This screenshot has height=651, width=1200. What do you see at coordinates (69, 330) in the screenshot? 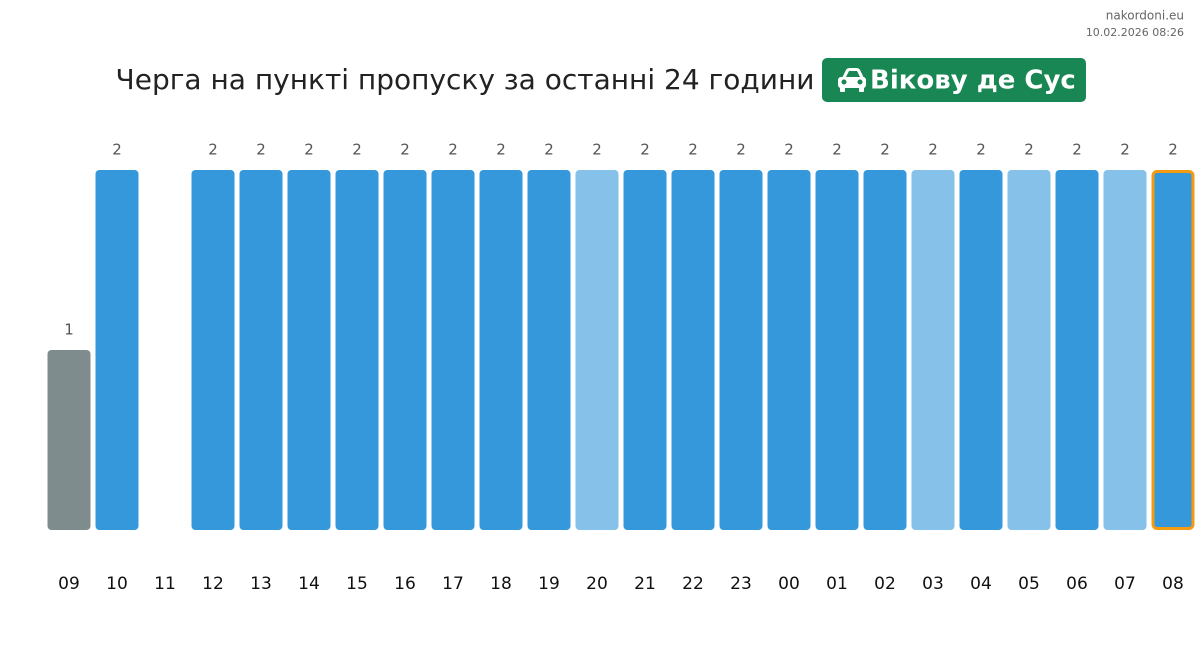
I see `value-label: 1` at bounding box center [69, 330].